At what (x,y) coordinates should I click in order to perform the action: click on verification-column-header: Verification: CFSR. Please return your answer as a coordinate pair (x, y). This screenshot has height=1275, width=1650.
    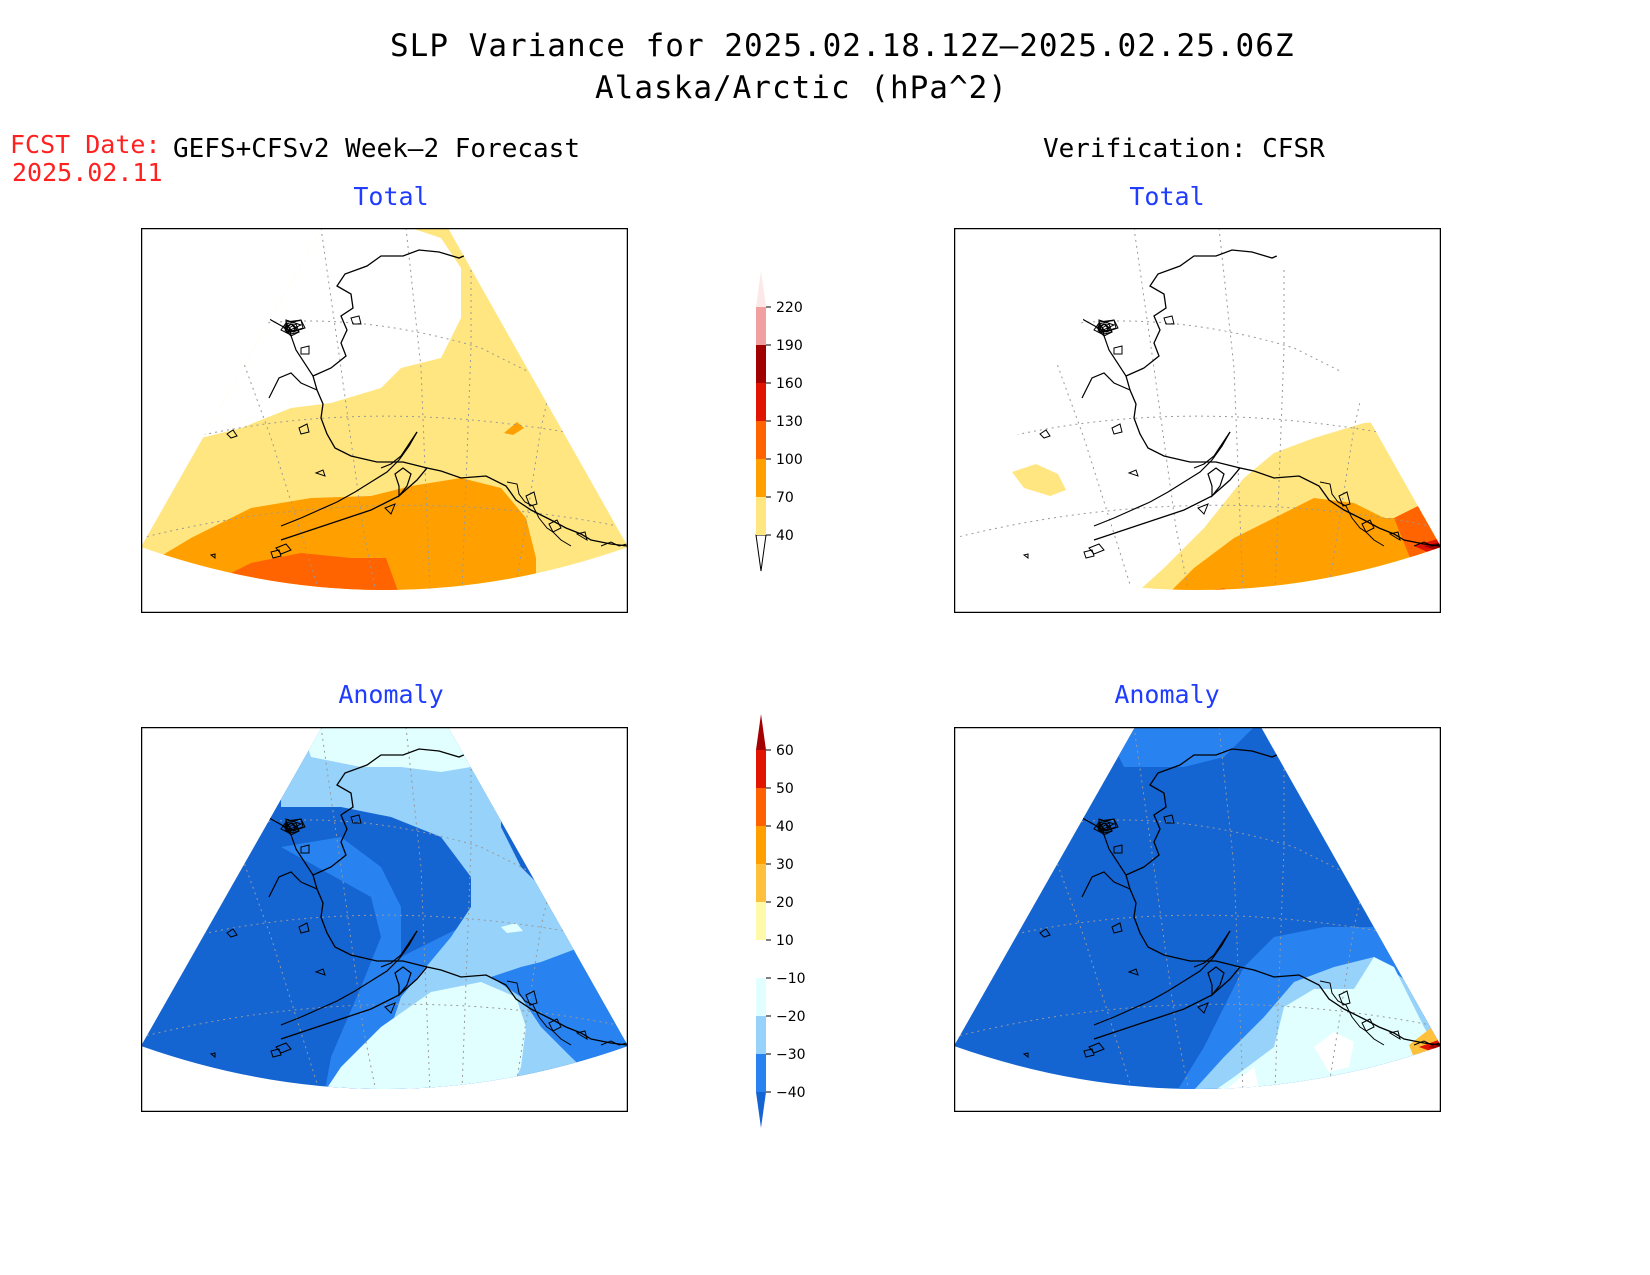
    Looking at the image, I should click on (1184, 149).